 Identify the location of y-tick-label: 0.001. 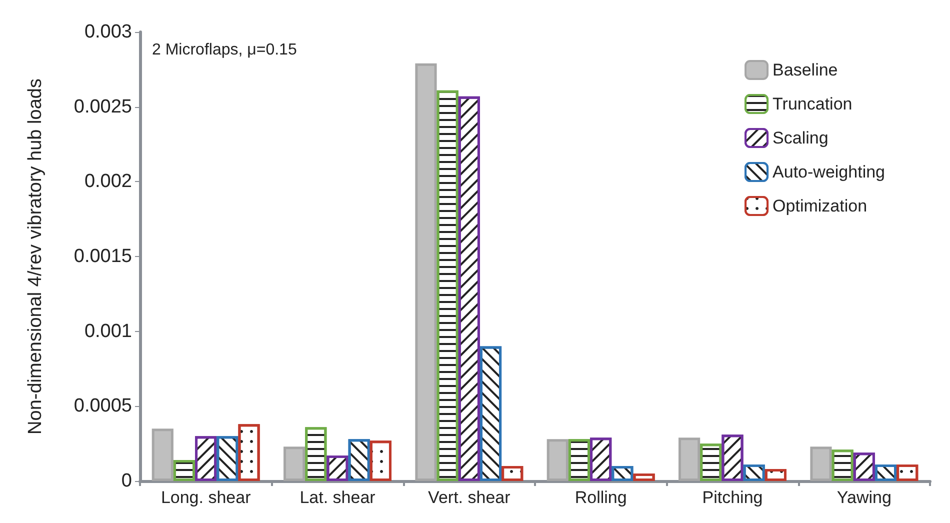
(108, 331).